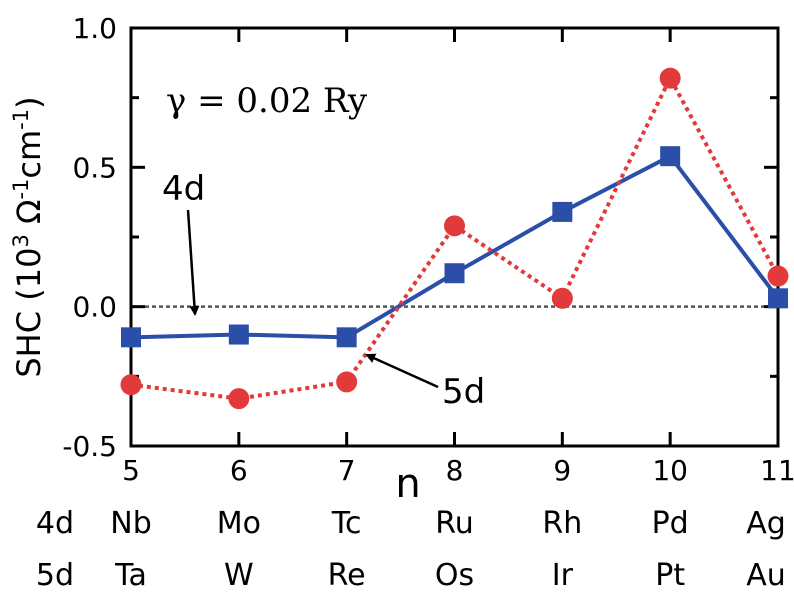 This screenshot has width=794, height=600. Describe the element at coordinates (562, 470) in the screenshot. I see `x-tick-label: 9` at that location.